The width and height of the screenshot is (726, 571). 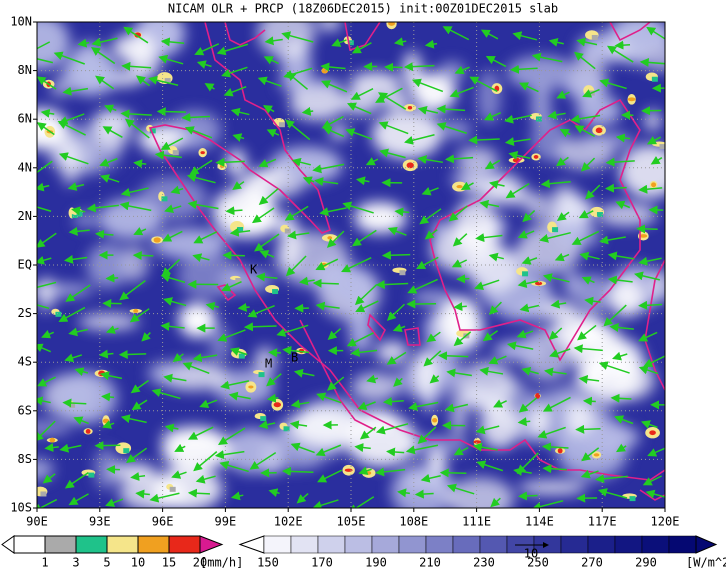 What do you see at coordinates (539, 522) in the screenshot?
I see `lon-label: 114E` at bounding box center [539, 522].